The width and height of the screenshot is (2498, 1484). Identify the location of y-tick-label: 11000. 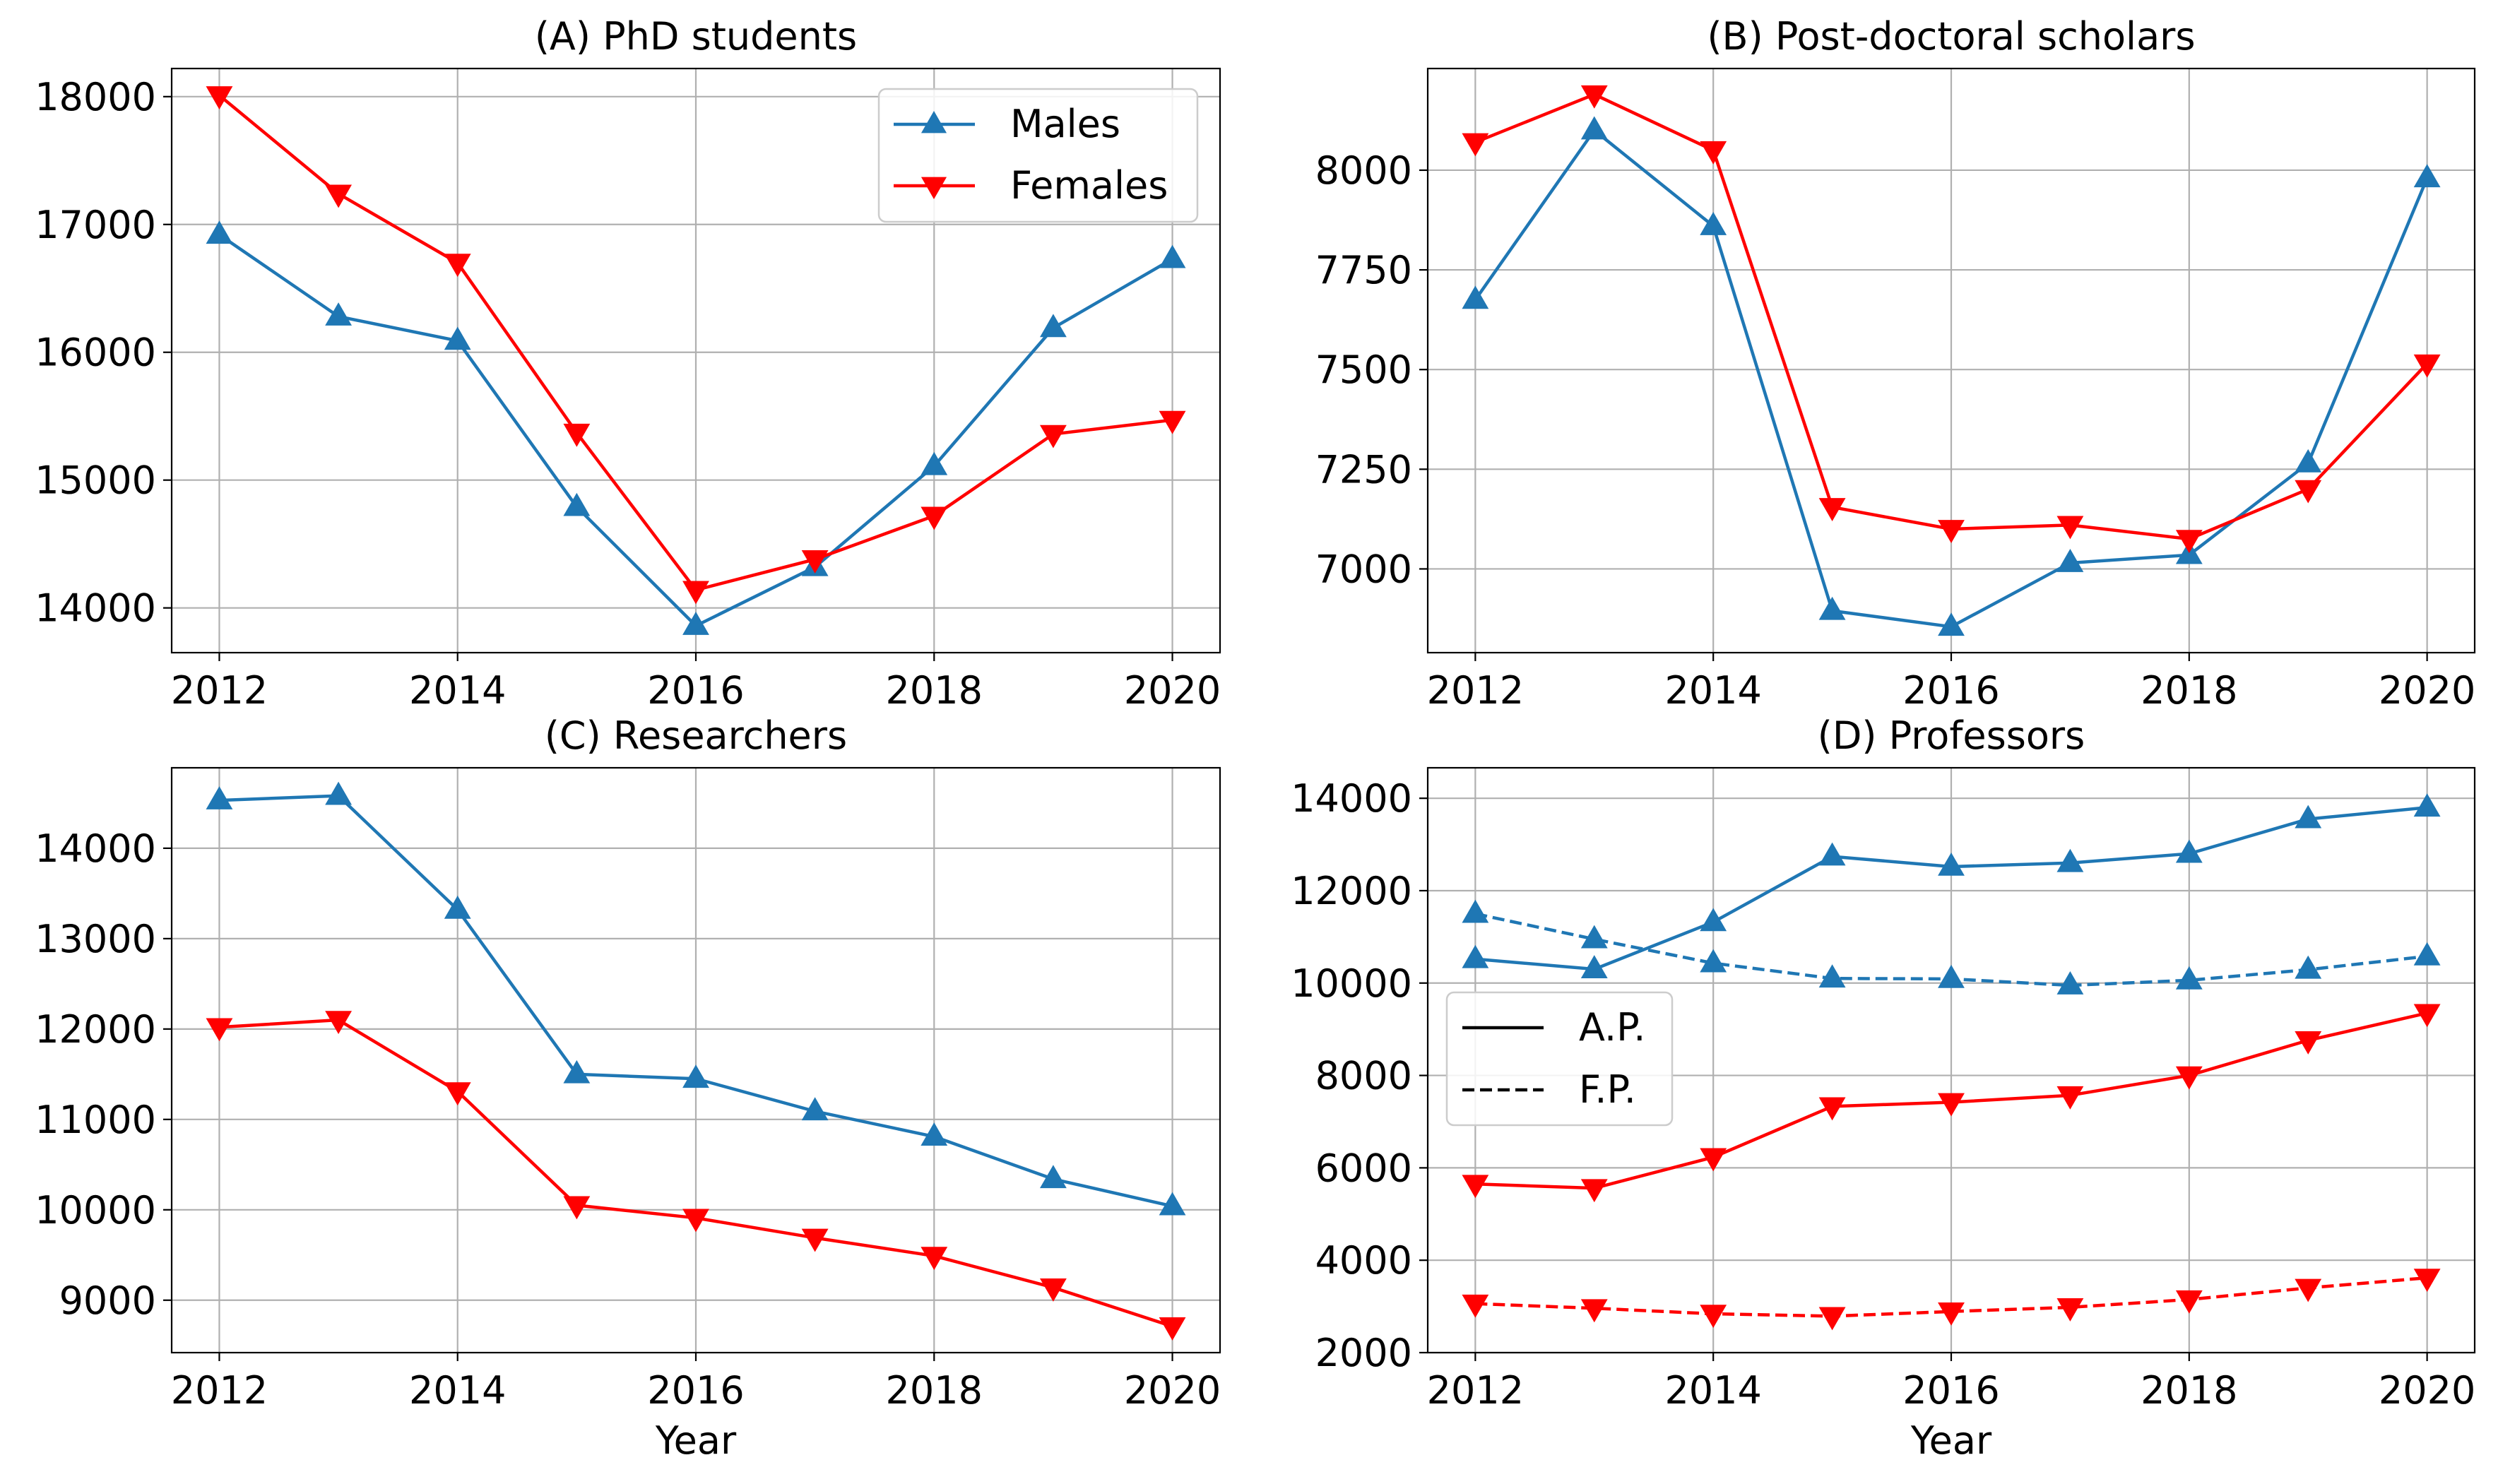
(96, 1120).